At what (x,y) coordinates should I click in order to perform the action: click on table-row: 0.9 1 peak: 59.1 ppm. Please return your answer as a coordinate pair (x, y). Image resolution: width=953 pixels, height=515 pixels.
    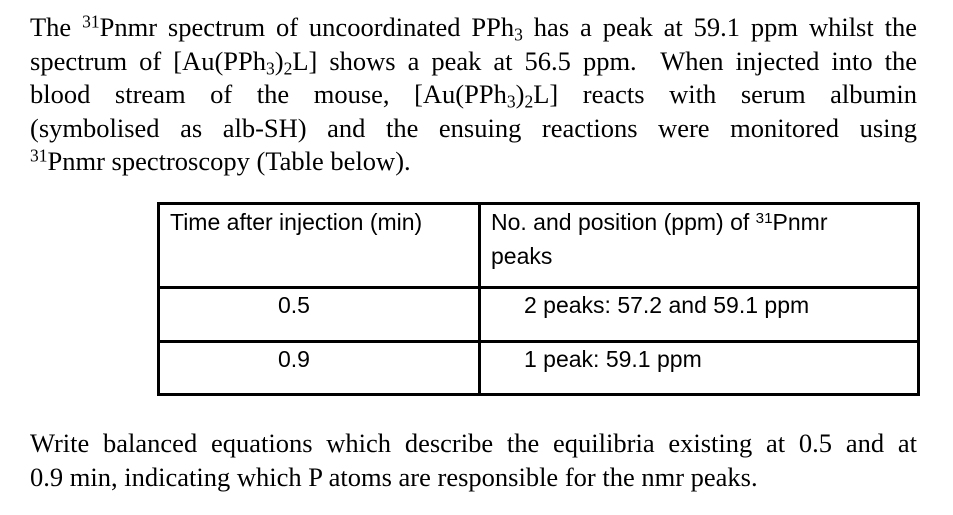
    Looking at the image, I should click on (538, 368).